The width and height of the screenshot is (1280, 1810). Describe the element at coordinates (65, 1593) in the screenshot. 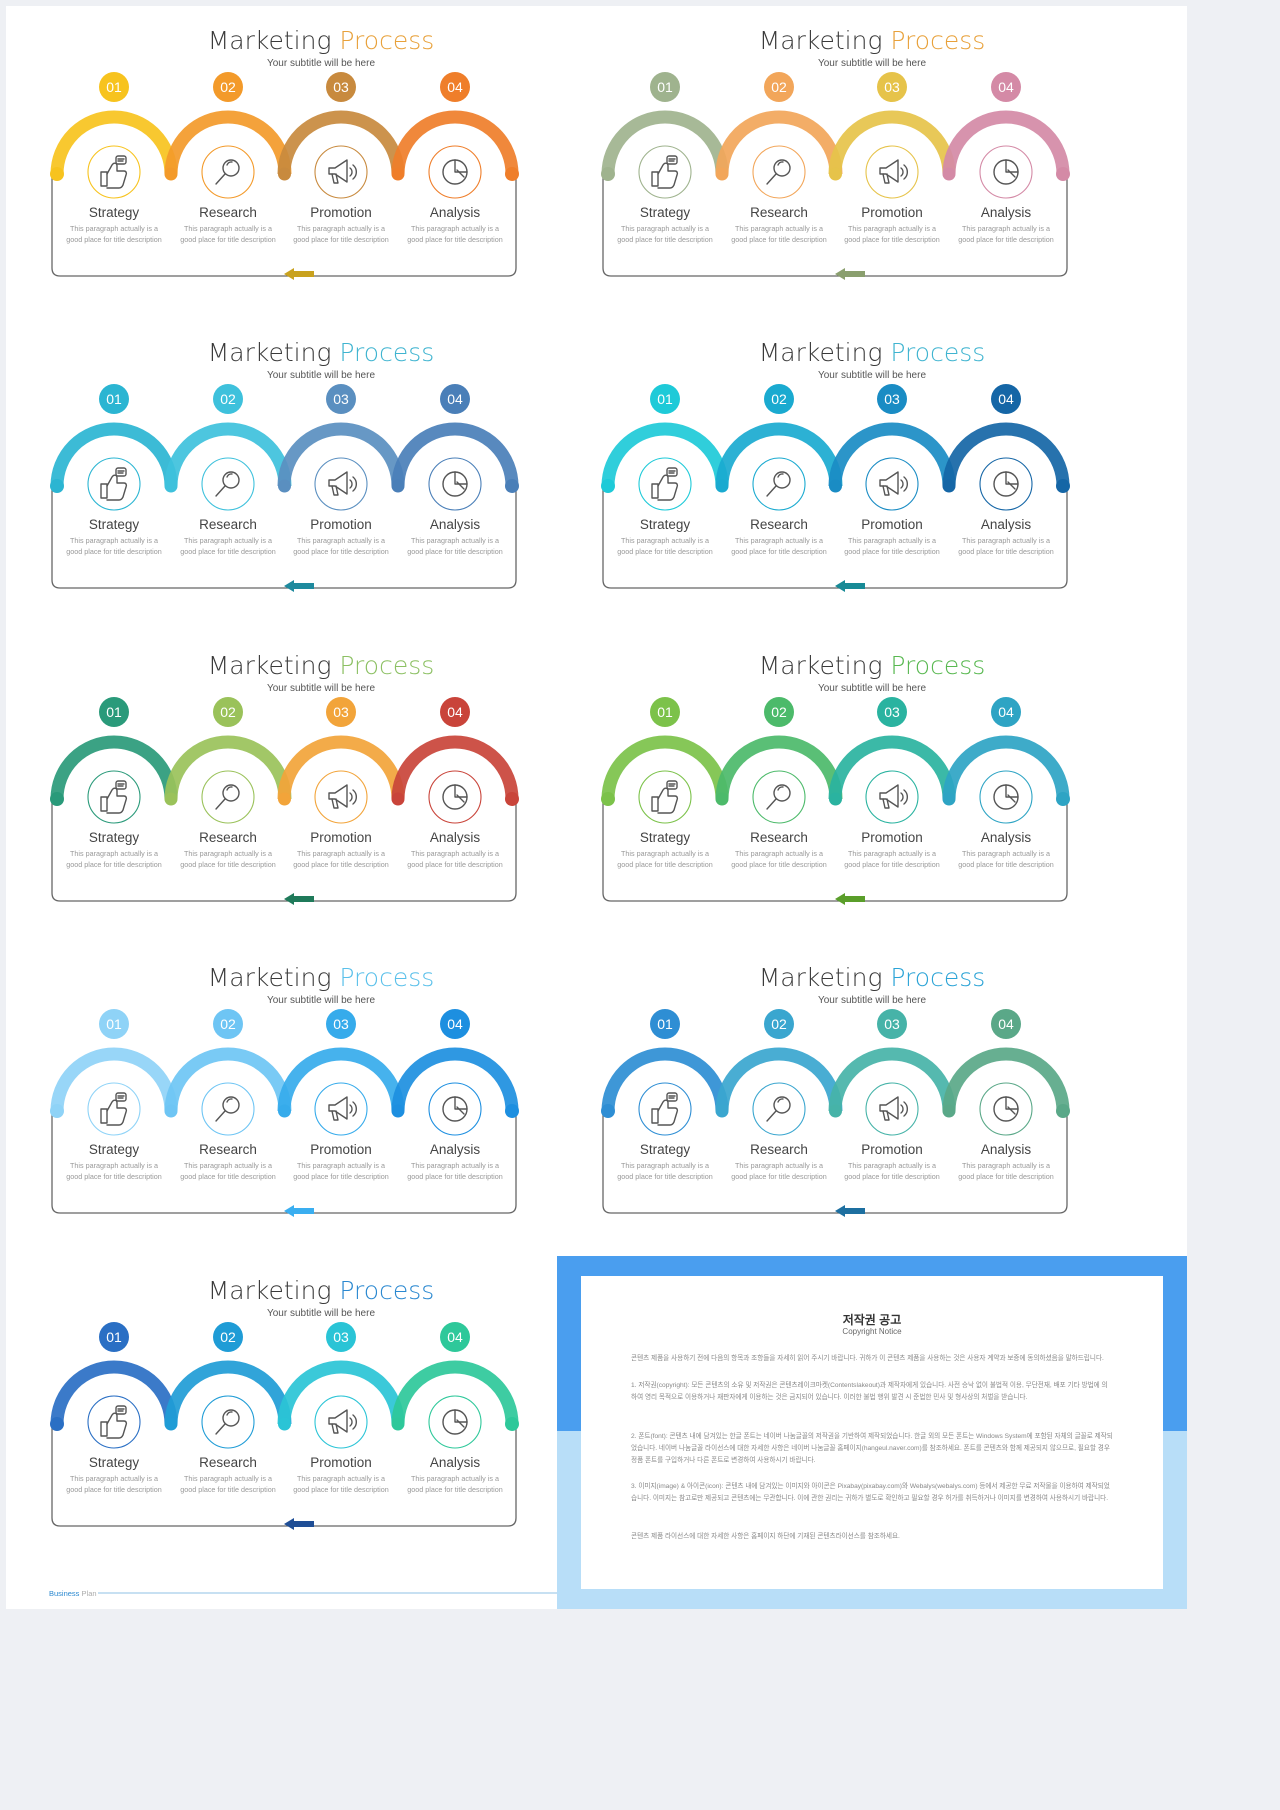

I see `footer-label-a: Business` at that location.